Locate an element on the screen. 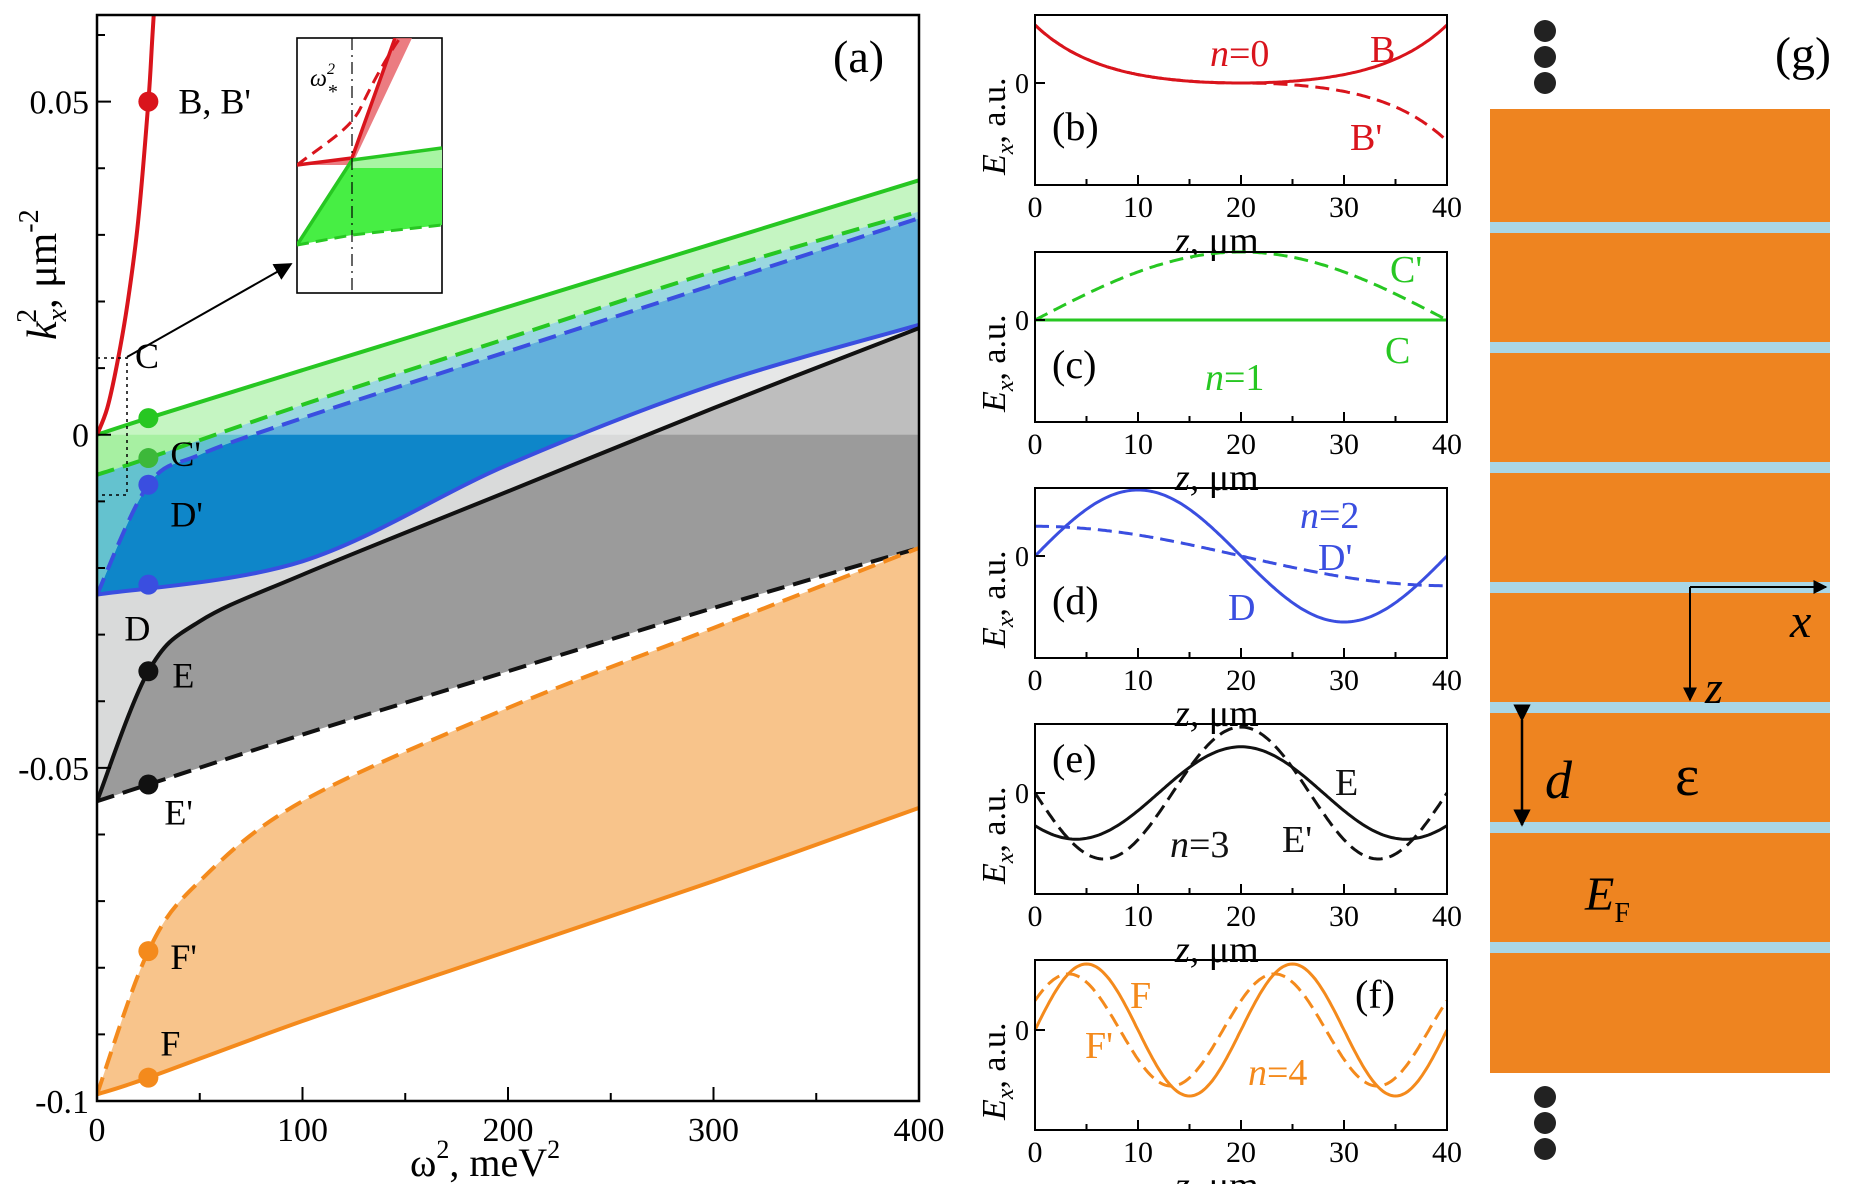 This screenshot has width=1873, height=1184. dashed-curve-label: E' is located at coordinates (1297, 840).